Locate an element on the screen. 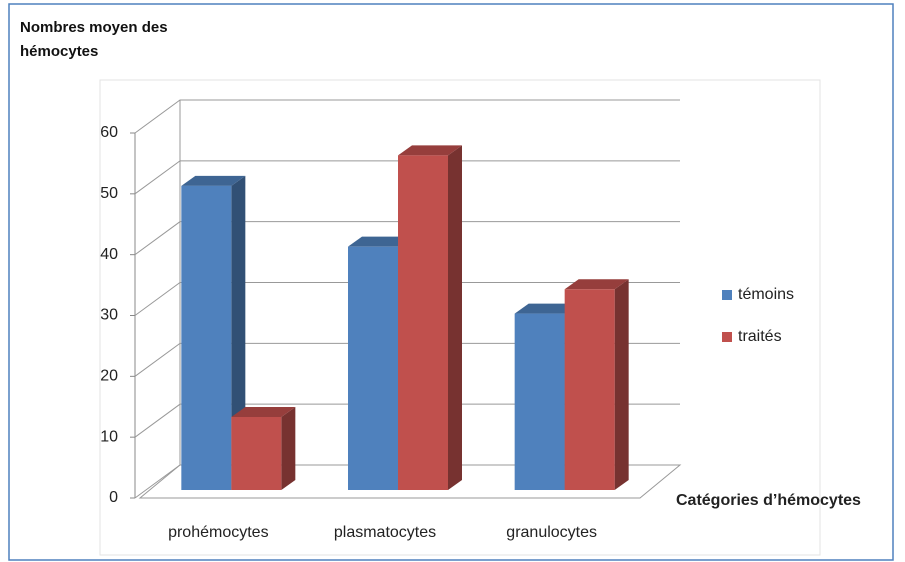  y-axis-label: Nombres moyen des hémocytes is located at coordinates (94, 39).